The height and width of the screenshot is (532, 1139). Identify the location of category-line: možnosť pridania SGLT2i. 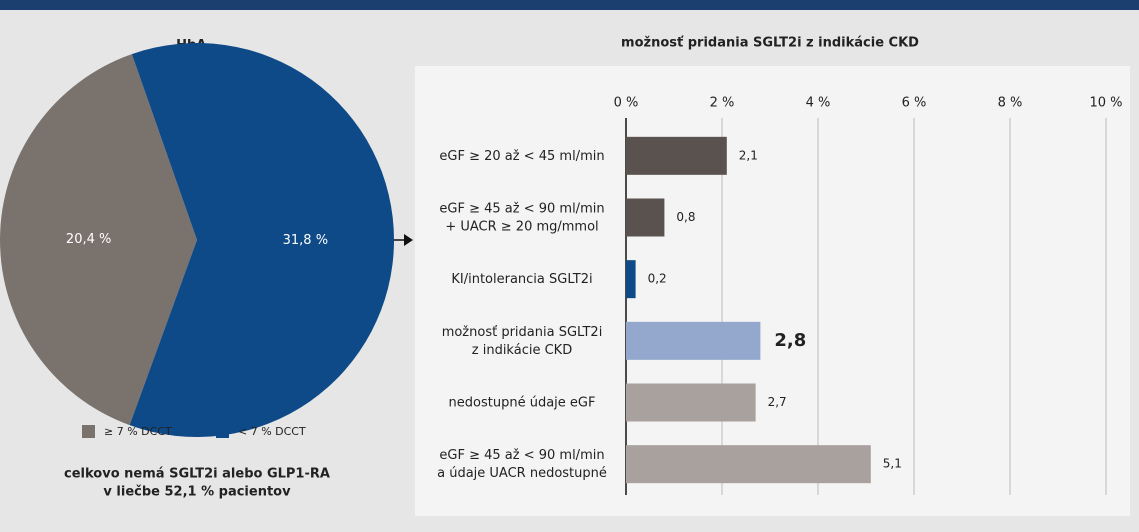
(522, 331).